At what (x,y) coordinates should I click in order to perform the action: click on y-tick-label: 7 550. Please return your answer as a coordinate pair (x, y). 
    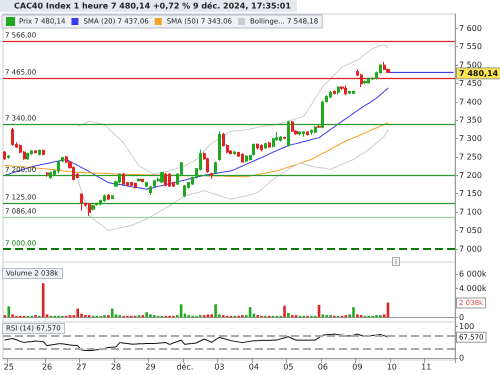
    Looking at the image, I should click on (470, 47).